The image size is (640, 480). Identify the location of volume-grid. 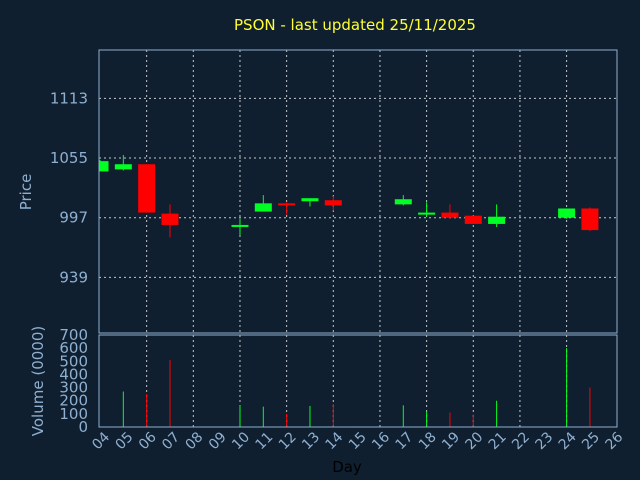
(357, 381).